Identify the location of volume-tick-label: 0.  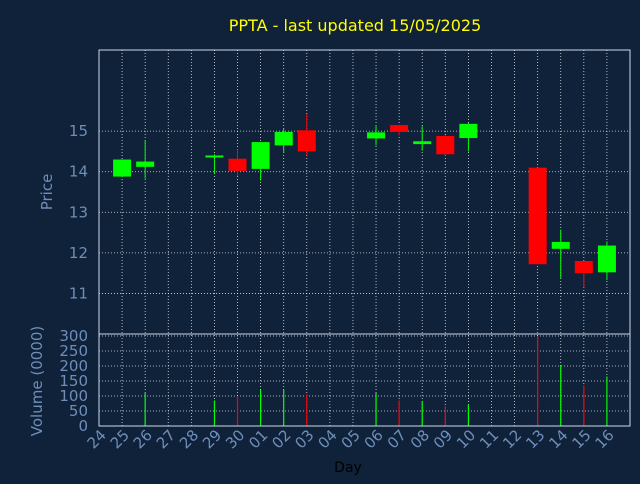
(83, 426).